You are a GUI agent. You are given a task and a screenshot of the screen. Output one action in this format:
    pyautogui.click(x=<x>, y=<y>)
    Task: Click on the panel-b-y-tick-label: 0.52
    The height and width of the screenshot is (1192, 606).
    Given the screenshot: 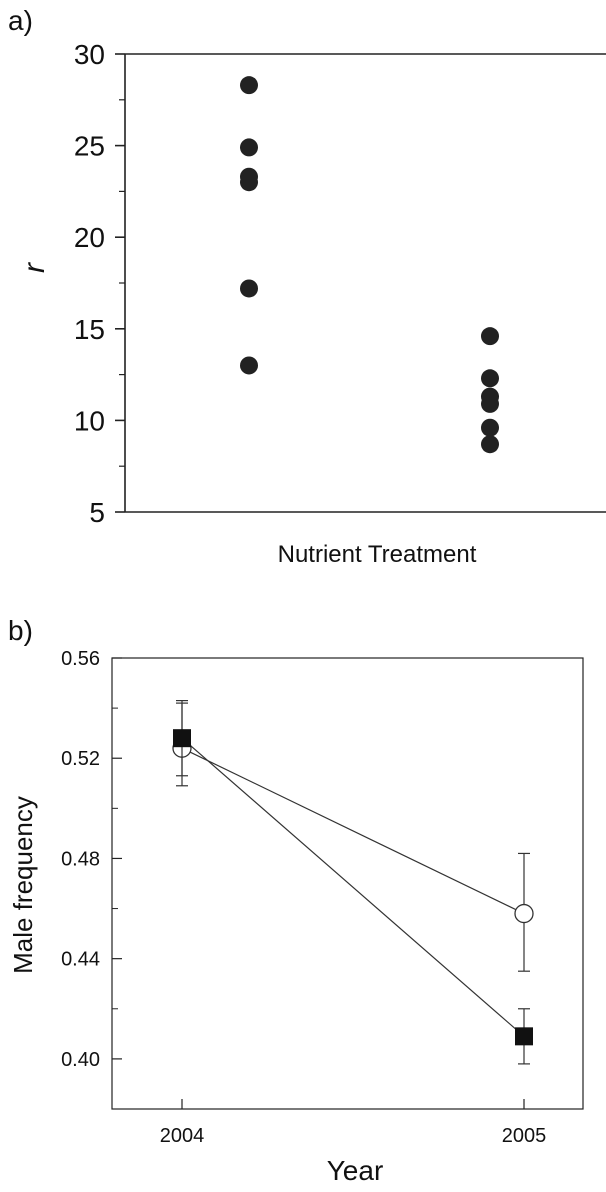 What is the action you would take?
    pyautogui.click(x=80, y=759)
    